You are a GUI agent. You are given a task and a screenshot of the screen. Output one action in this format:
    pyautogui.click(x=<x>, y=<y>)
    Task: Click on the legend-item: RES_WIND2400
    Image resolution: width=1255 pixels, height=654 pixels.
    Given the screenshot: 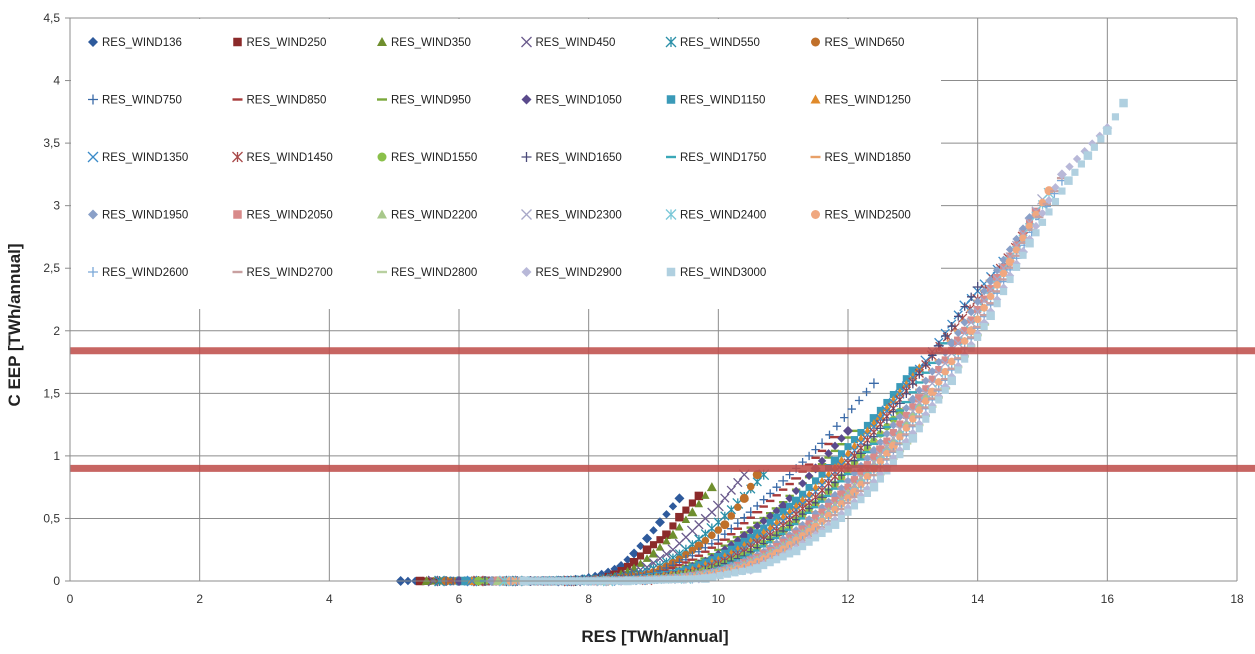 What is the action you would take?
    pyautogui.click(x=715, y=215)
    